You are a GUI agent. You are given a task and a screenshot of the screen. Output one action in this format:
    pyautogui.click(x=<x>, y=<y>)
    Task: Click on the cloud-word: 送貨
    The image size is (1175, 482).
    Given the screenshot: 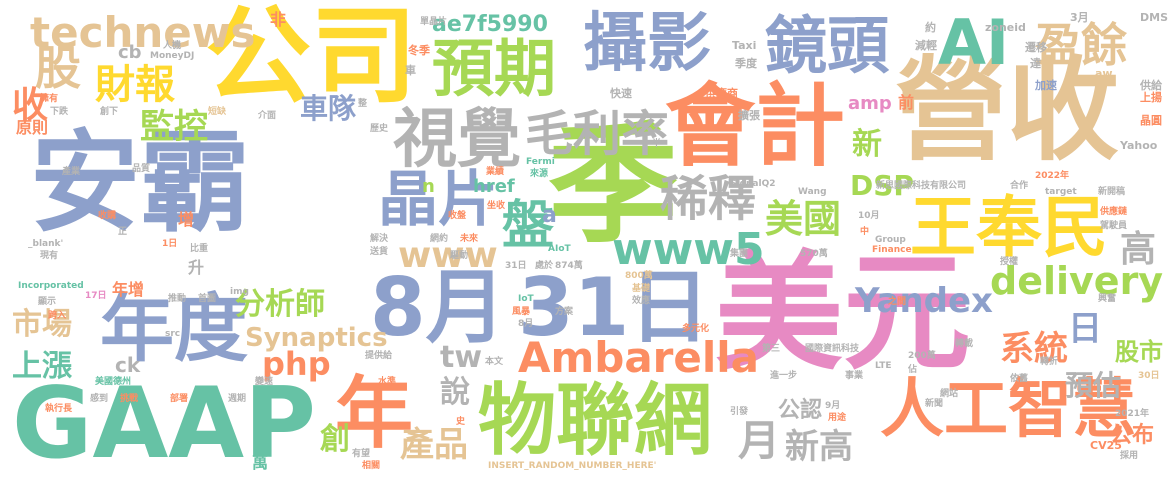 What is the action you would take?
    pyautogui.click(x=379, y=252)
    